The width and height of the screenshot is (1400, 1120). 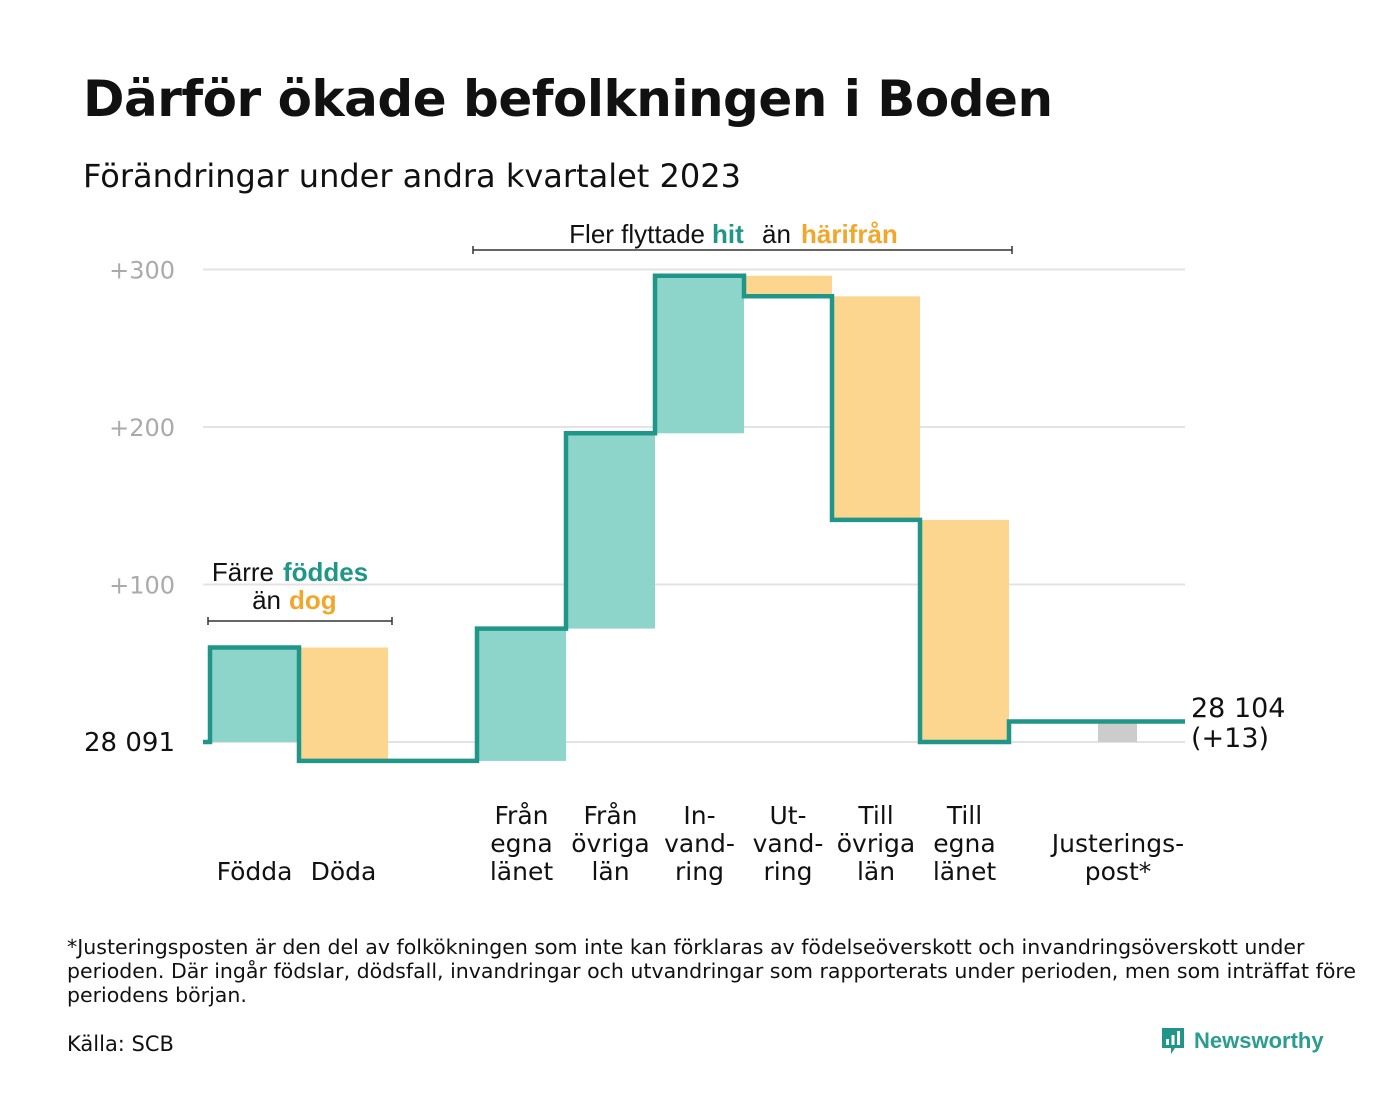 I want to click on brand-name: Newsworthy, so click(x=1259, y=1040).